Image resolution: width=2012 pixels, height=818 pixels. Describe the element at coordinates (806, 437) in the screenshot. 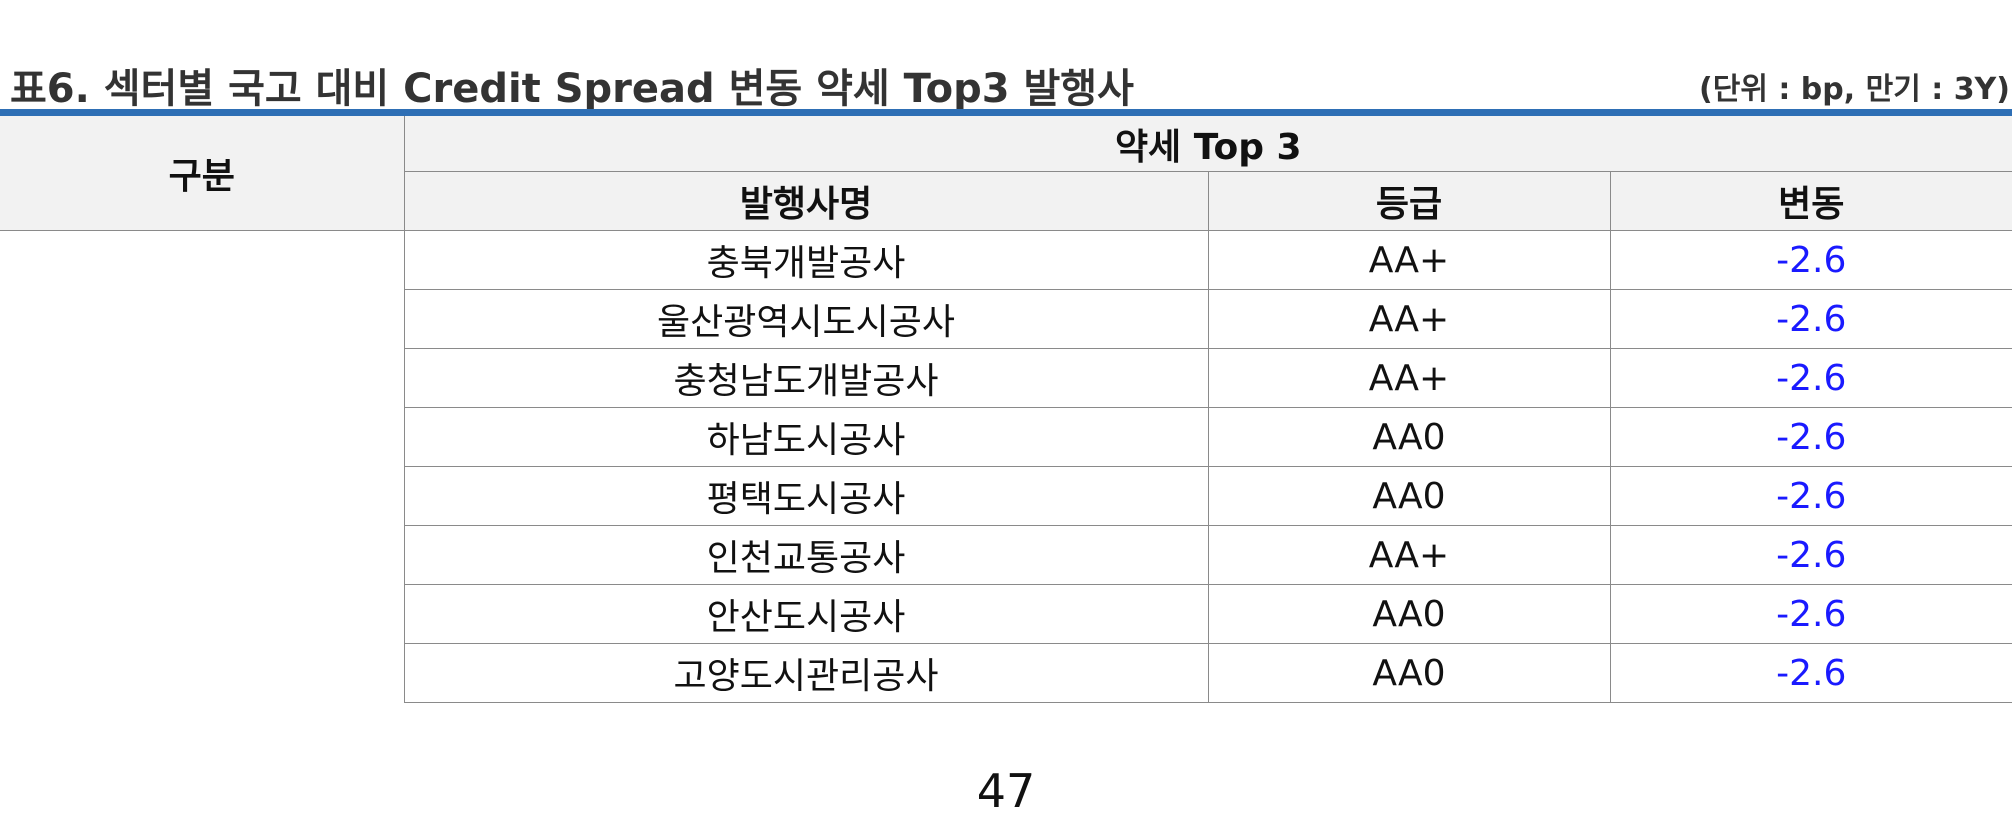

I see `issuer-cell: 하남도시공사` at that location.